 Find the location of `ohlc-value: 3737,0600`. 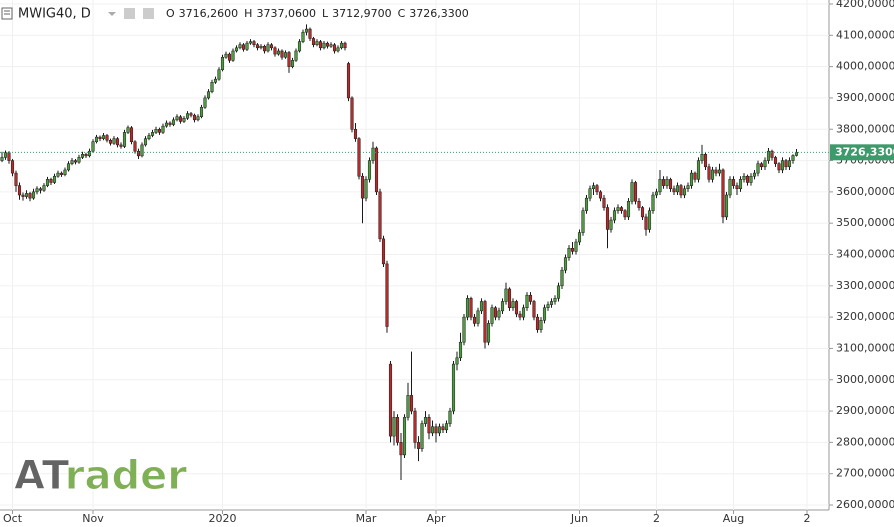

ohlc-value: 3737,0600 is located at coordinates (286, 13).